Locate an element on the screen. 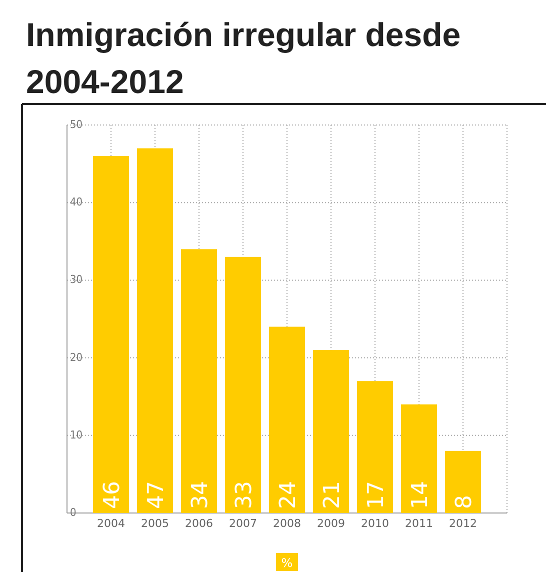 The image size is (546, 572). x-tick-label: 2012 is located at coordinates (463, 523).